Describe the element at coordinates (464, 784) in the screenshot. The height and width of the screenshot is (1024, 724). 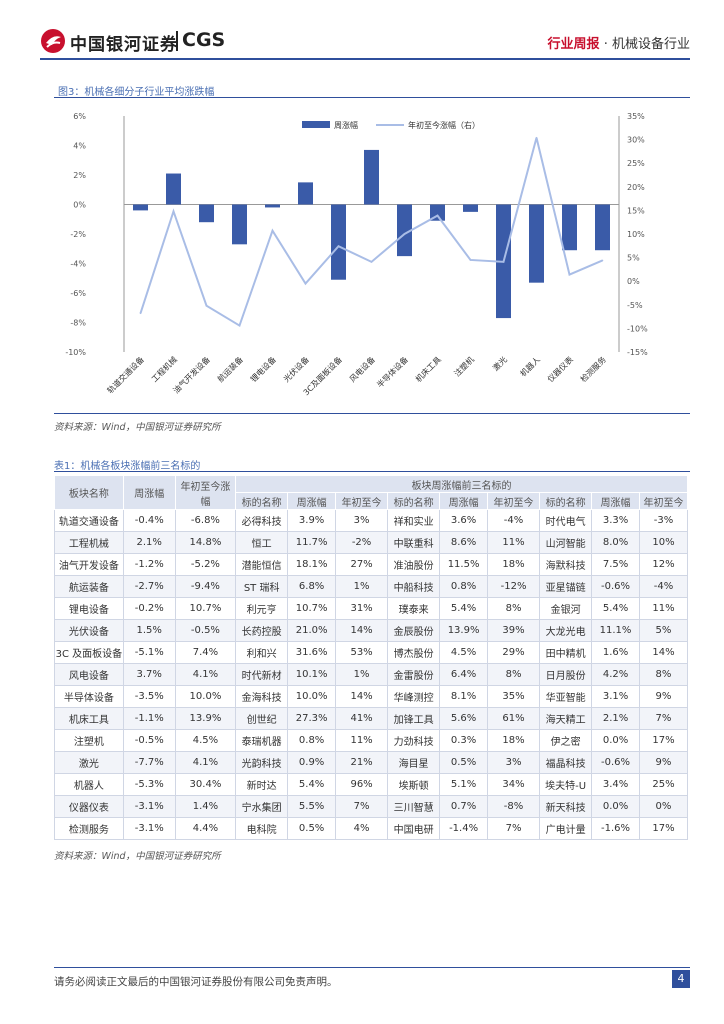
I see `table-cell: 5.1%` at that location.